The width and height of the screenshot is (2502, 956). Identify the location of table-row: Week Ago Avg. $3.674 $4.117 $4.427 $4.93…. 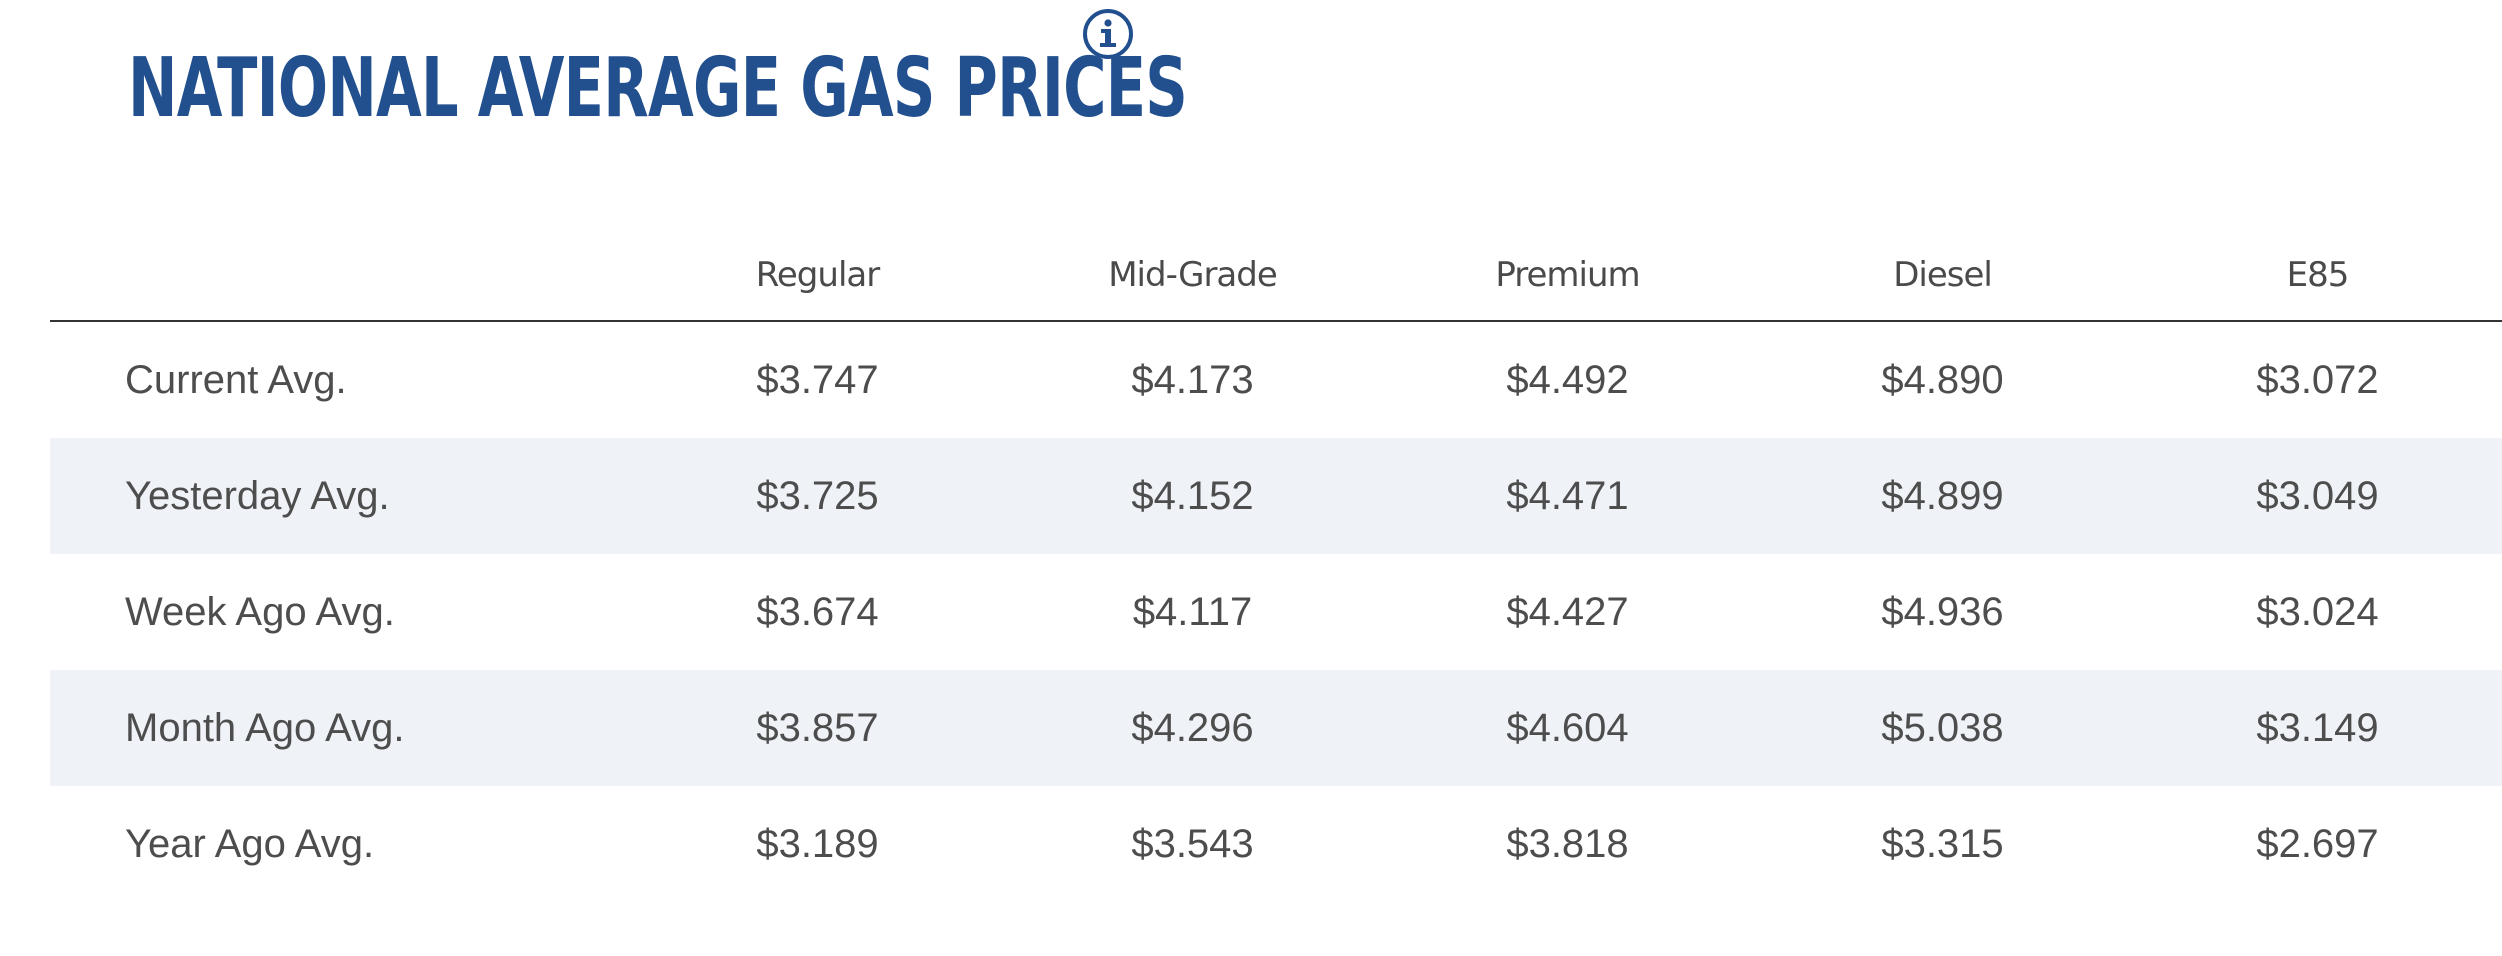
(1276, 612).